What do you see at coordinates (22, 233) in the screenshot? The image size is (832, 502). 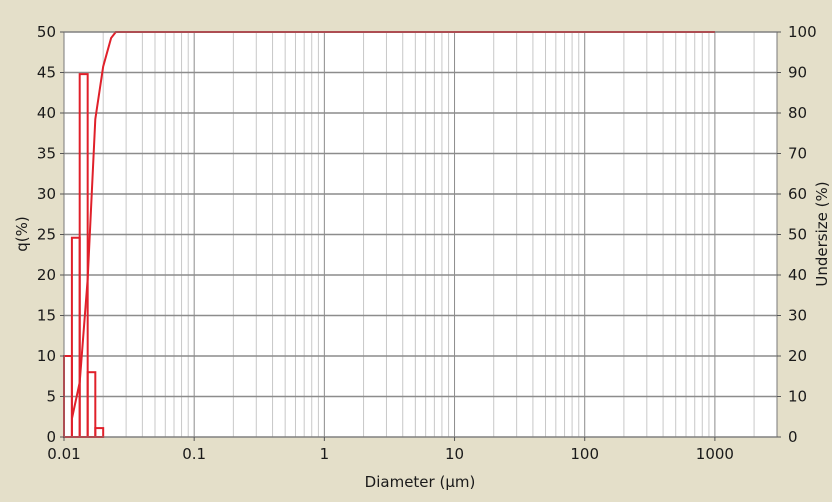 I see `left-y-axis-label: q(%)` at bounding box center [22, 233].